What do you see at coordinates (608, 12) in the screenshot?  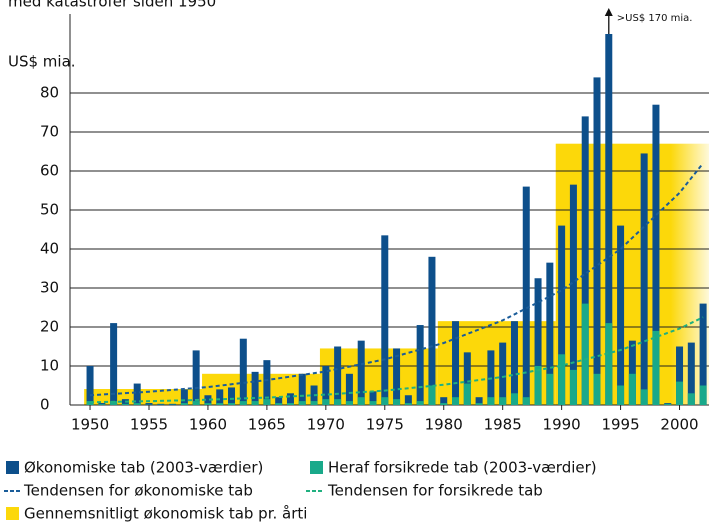 I see `arrow-head` at bounding box center [608, 12].